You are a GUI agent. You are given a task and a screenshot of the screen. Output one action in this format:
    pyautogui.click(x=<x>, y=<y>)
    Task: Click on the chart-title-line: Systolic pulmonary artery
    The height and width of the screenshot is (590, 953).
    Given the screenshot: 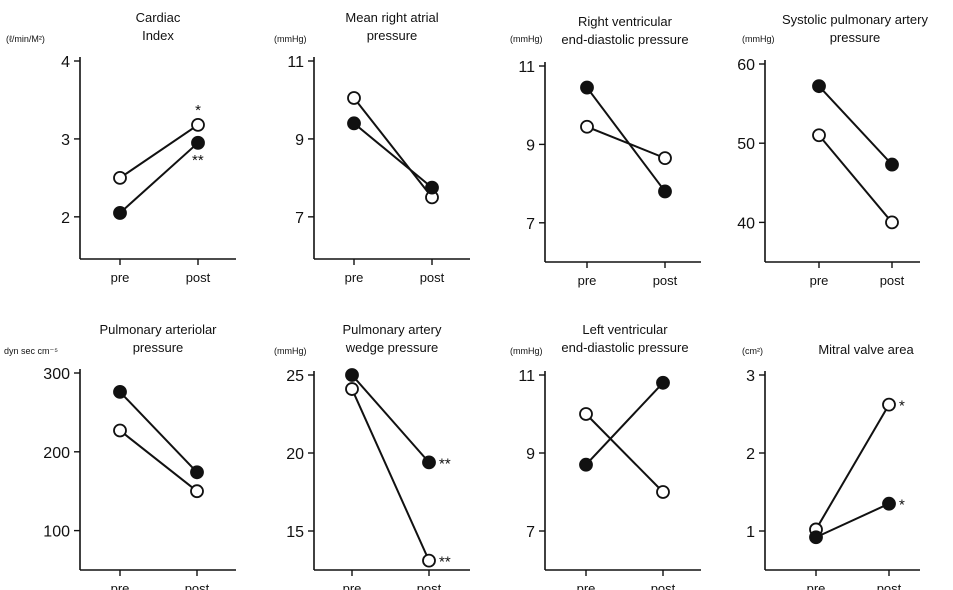 What is the action you would take?
    pyautogui.click(x=855, y=19)
    